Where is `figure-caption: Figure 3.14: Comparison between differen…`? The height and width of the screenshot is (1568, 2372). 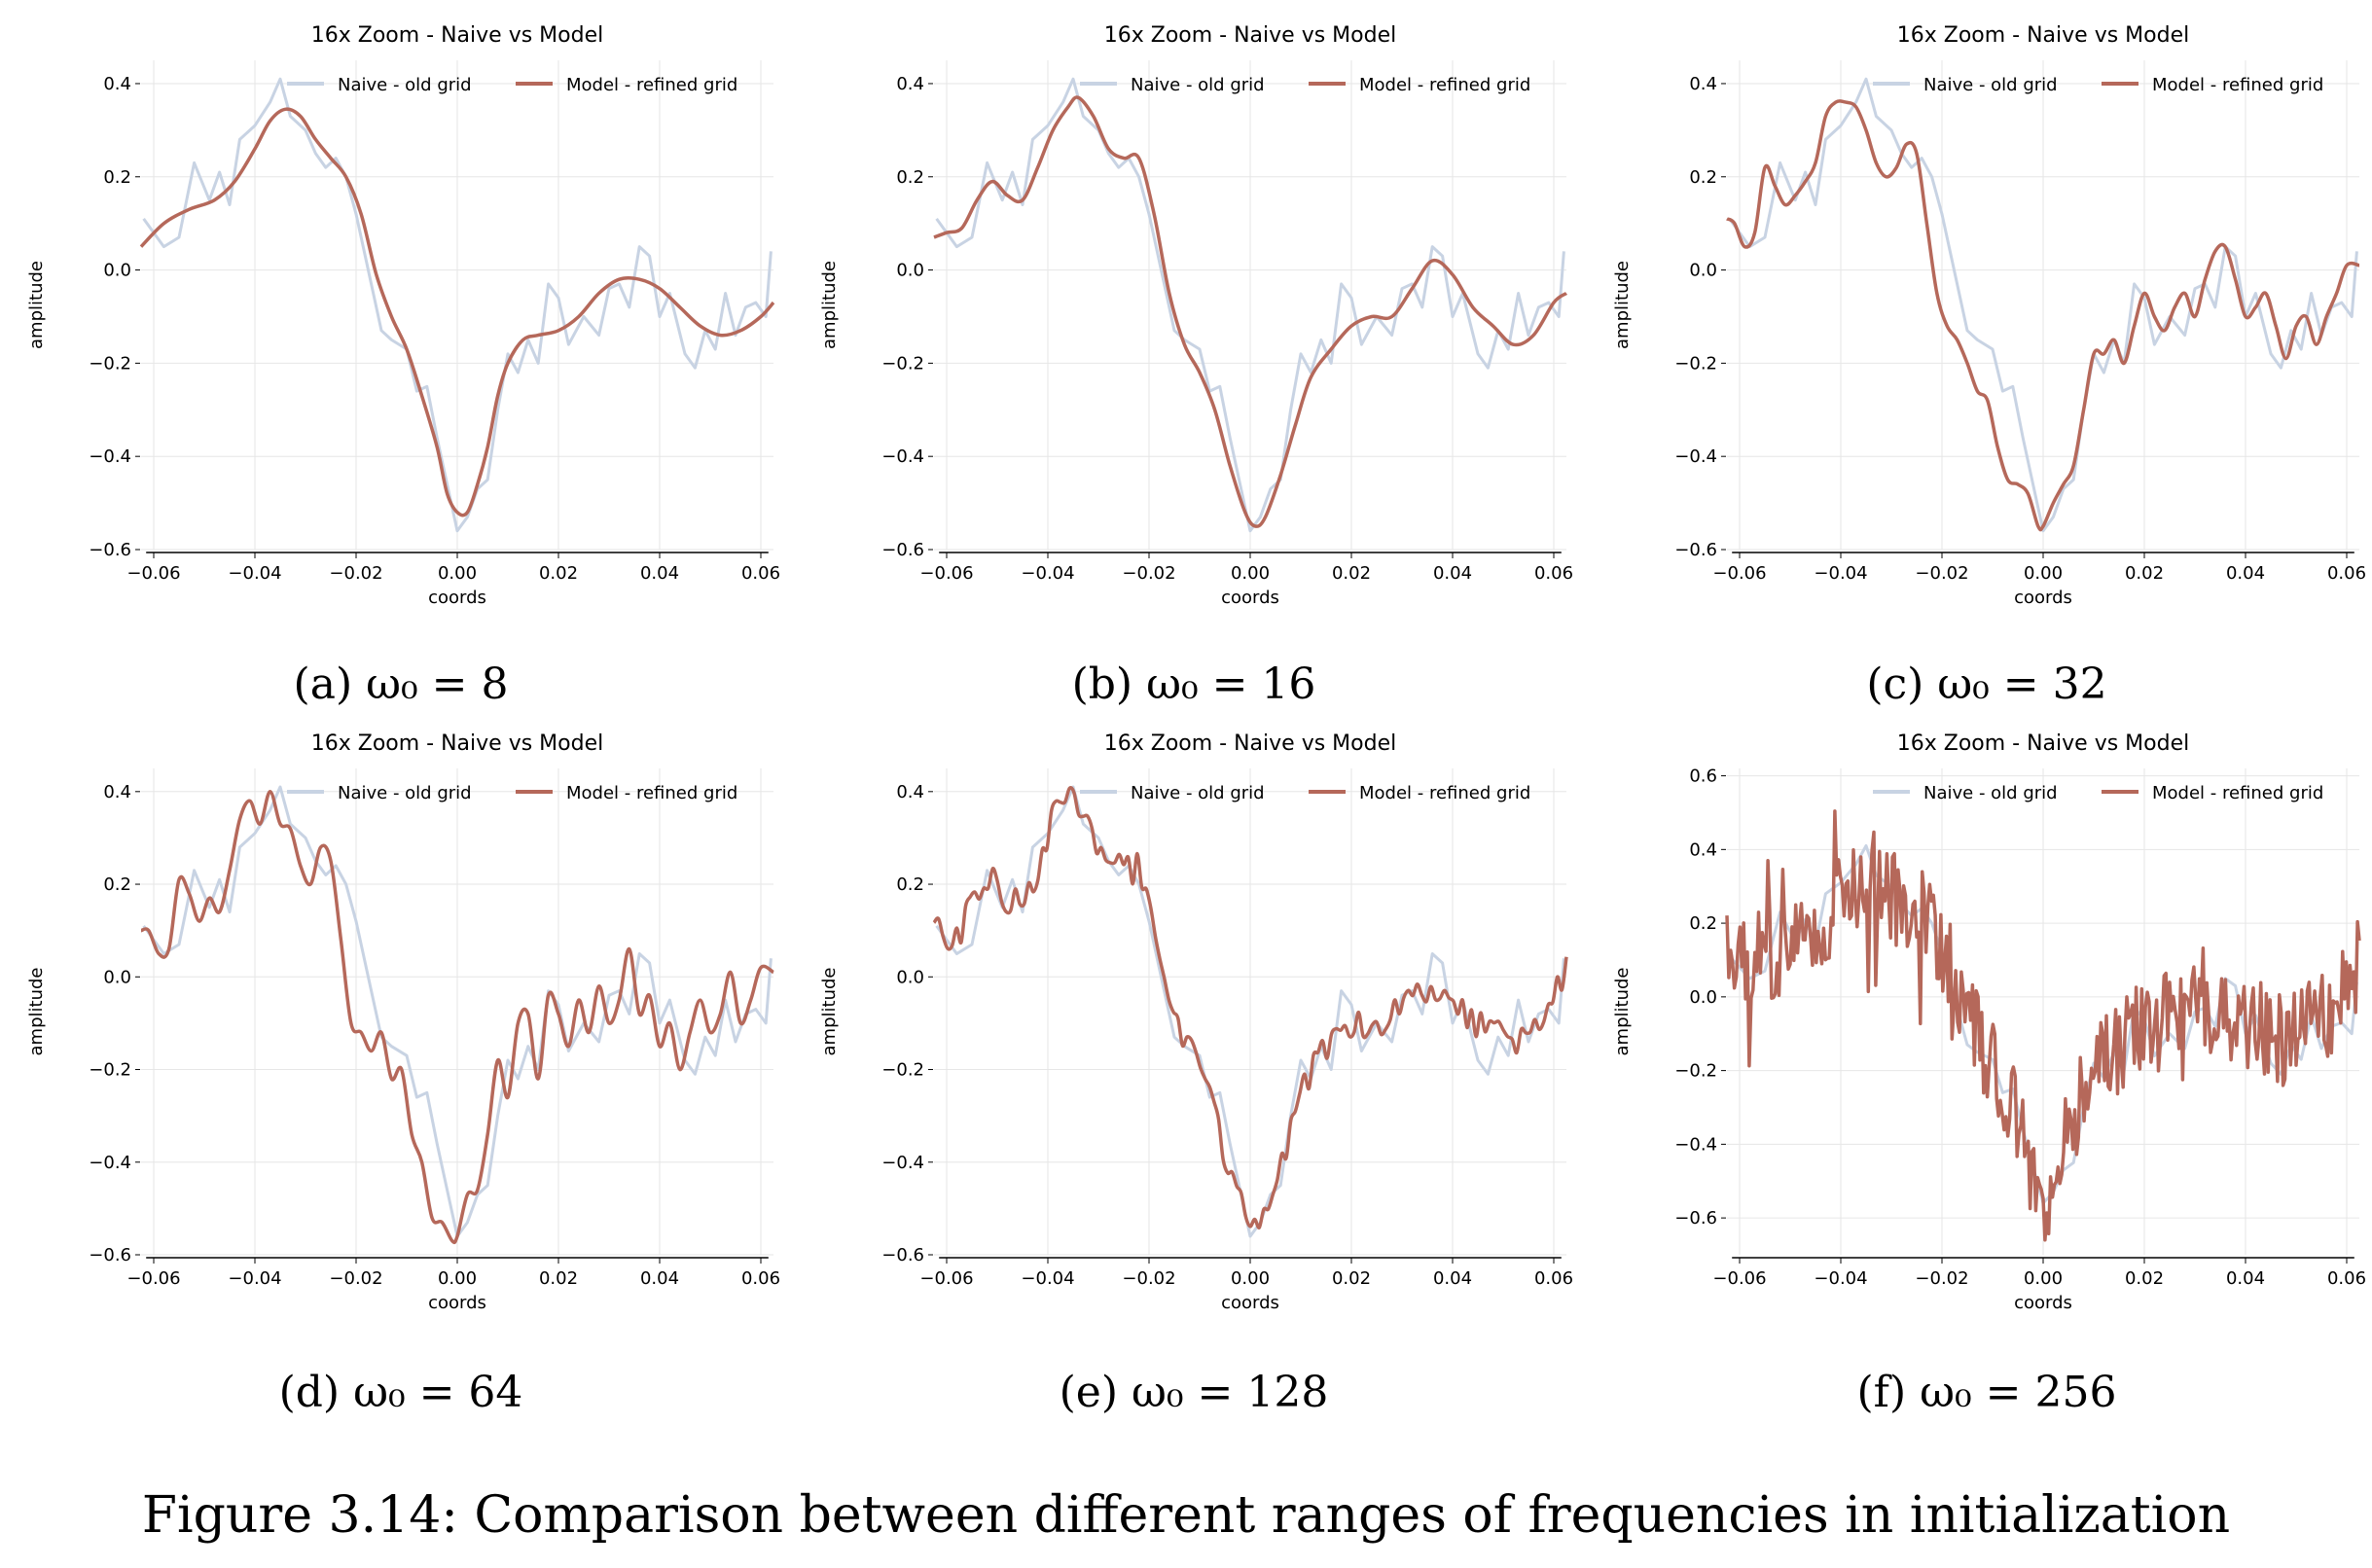 figure-caption: Figure 3.14: Comparison between differen… is located at coordinates (1186, 1515).